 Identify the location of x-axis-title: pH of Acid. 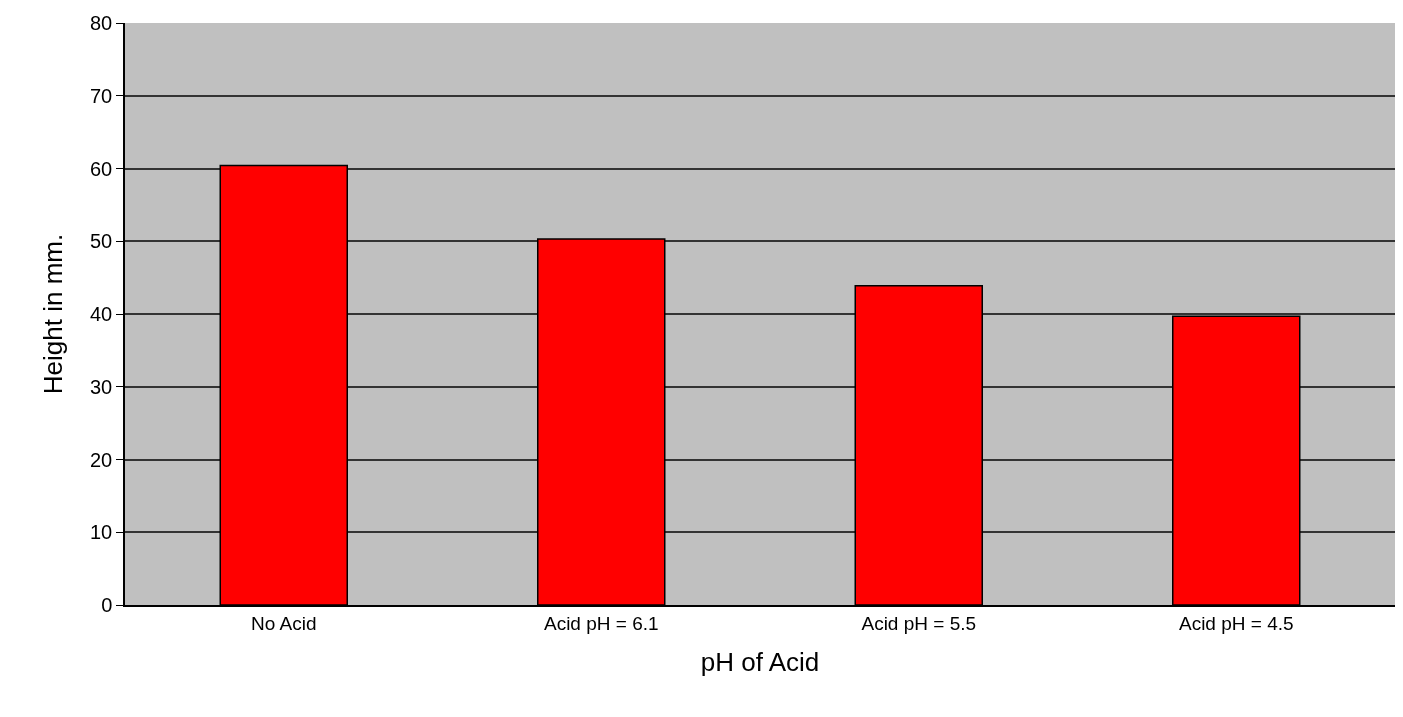
(760, 661).